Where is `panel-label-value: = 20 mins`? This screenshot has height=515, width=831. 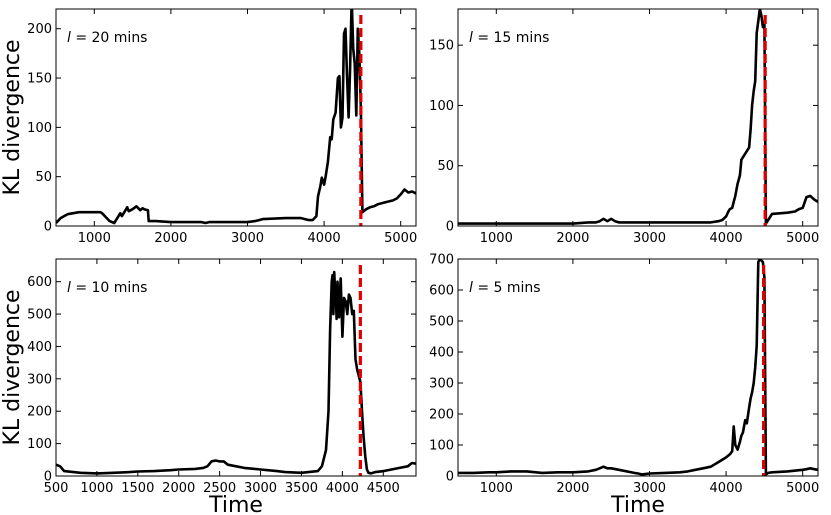
panel-label-value: = 20 mins is located at coordinates (109, 38).